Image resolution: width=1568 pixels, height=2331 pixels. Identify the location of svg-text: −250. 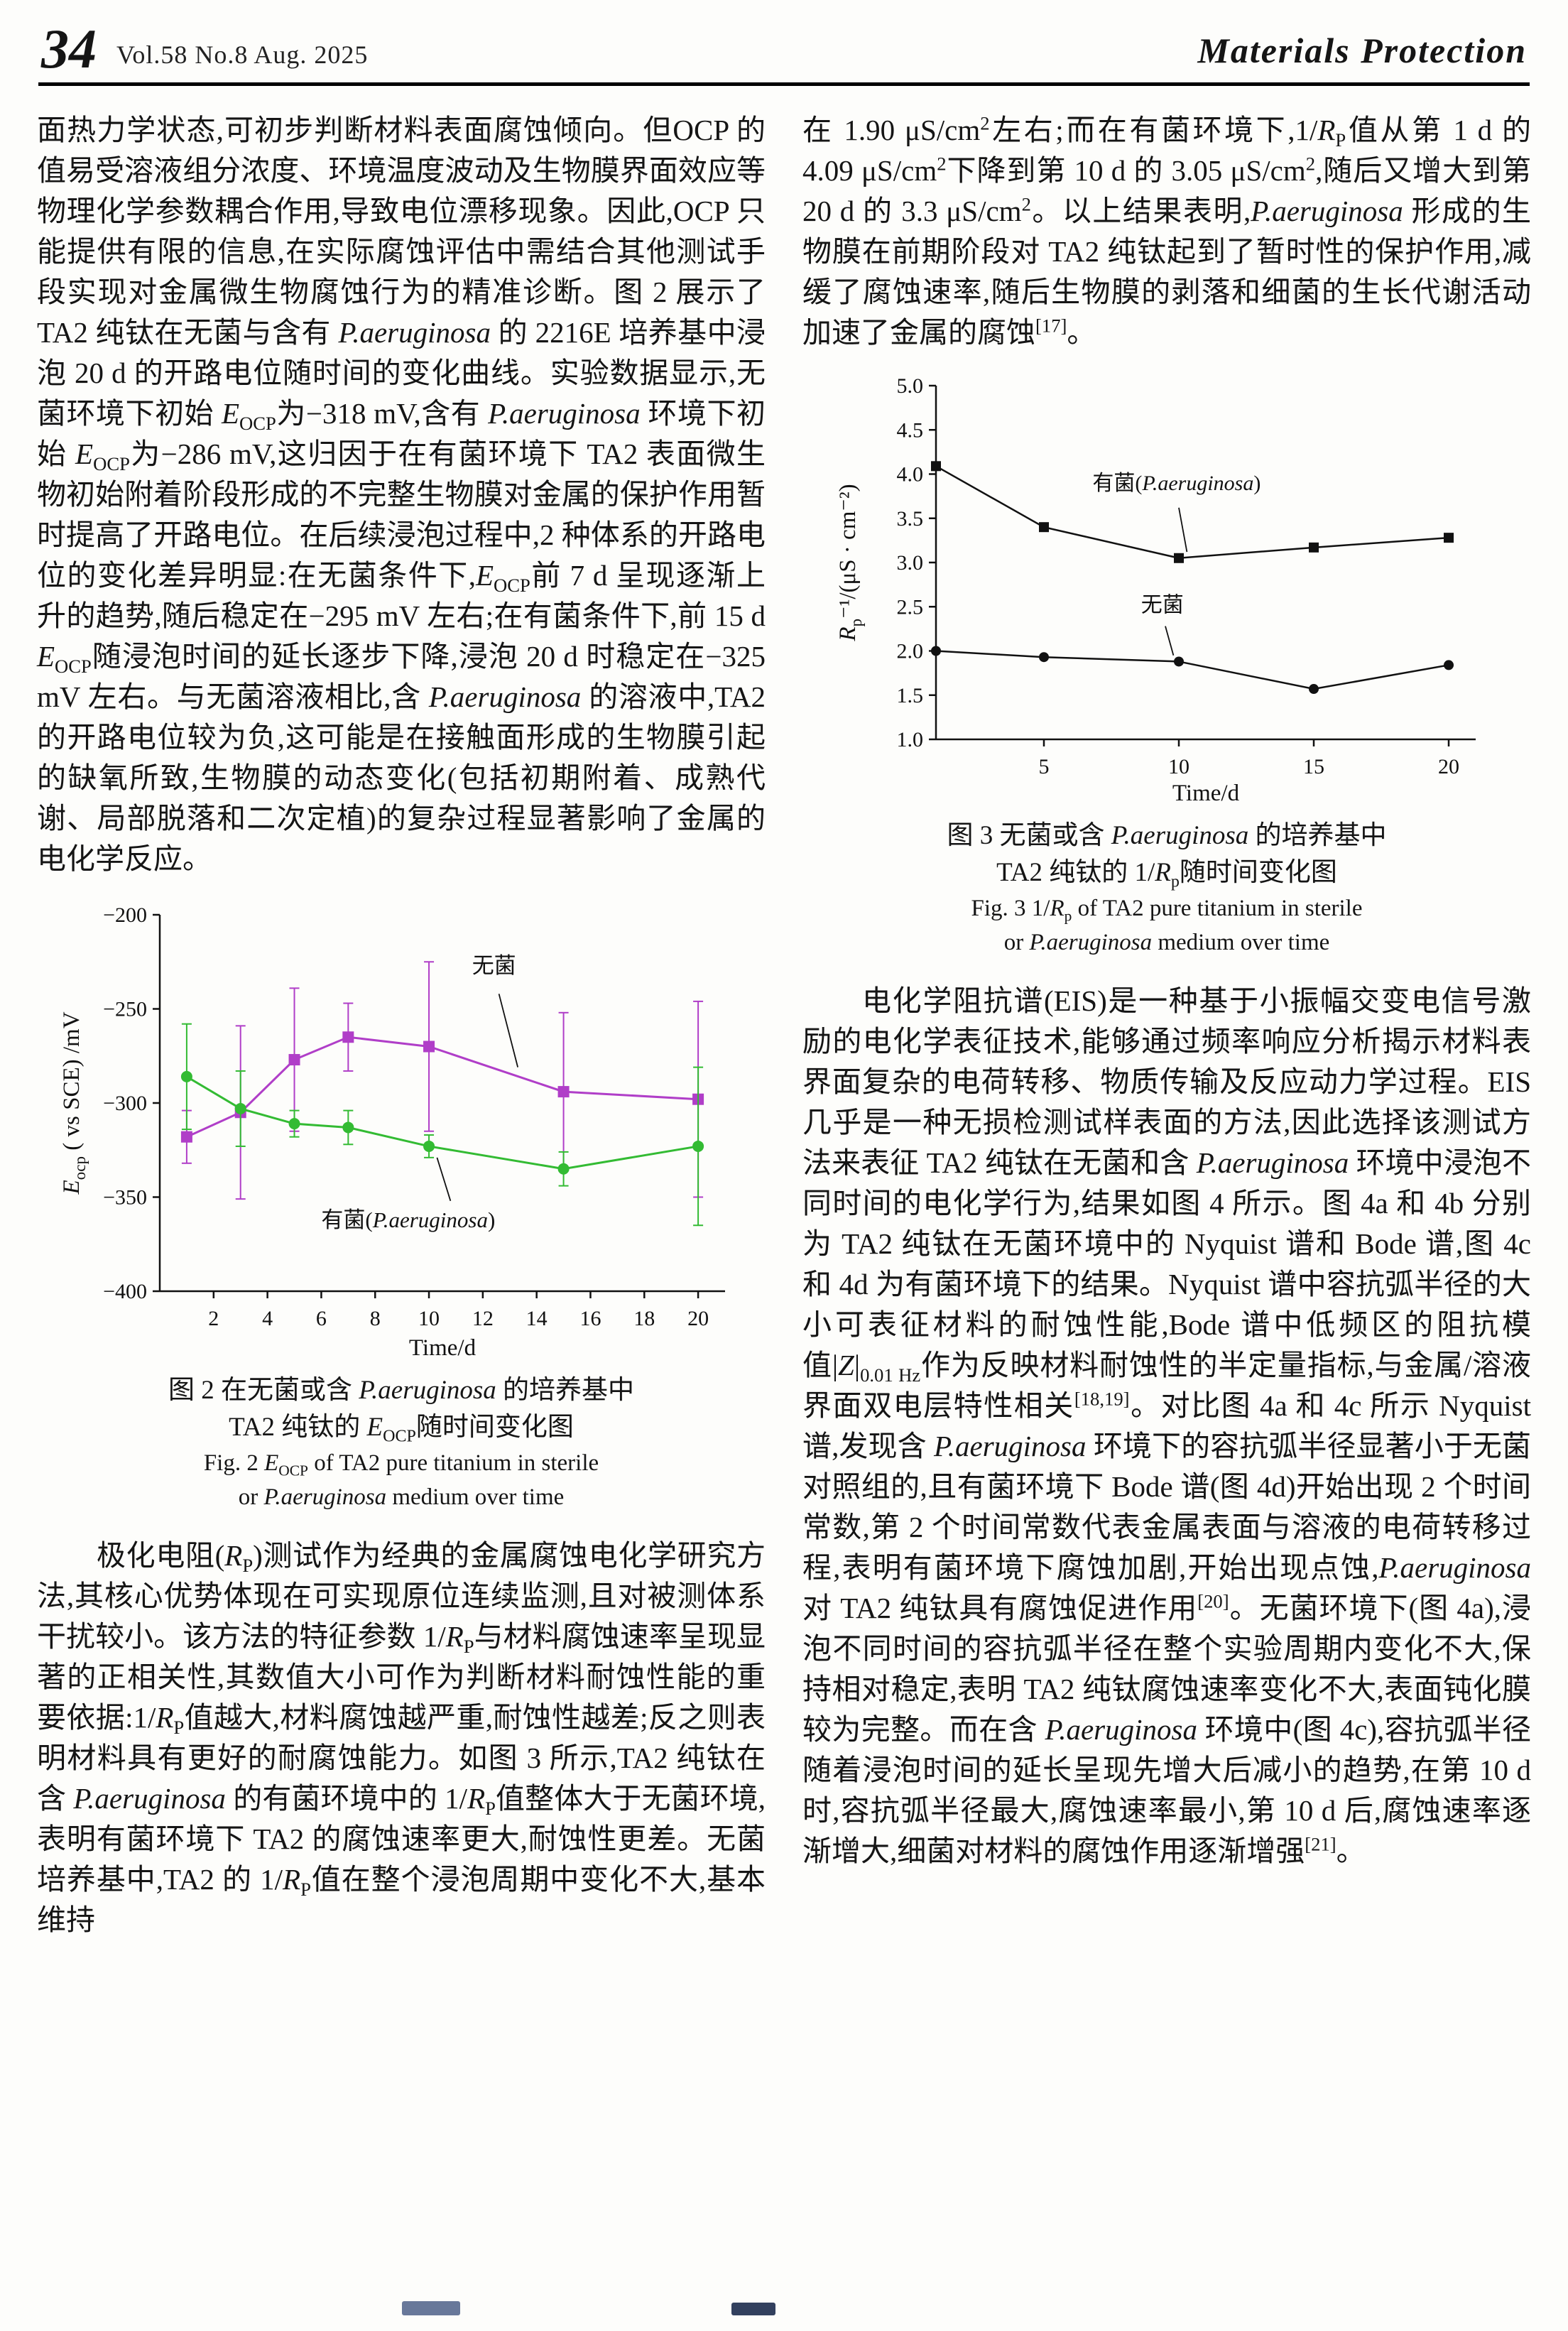
(125, 1009).